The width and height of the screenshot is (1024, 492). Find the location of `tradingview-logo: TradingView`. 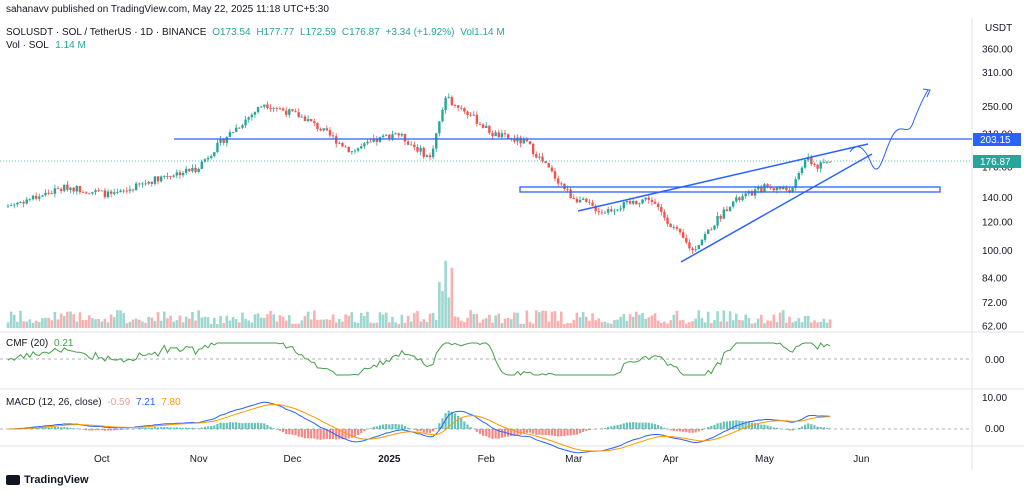

tradingview-logo: TradingView is located at coordinates (47, 480).